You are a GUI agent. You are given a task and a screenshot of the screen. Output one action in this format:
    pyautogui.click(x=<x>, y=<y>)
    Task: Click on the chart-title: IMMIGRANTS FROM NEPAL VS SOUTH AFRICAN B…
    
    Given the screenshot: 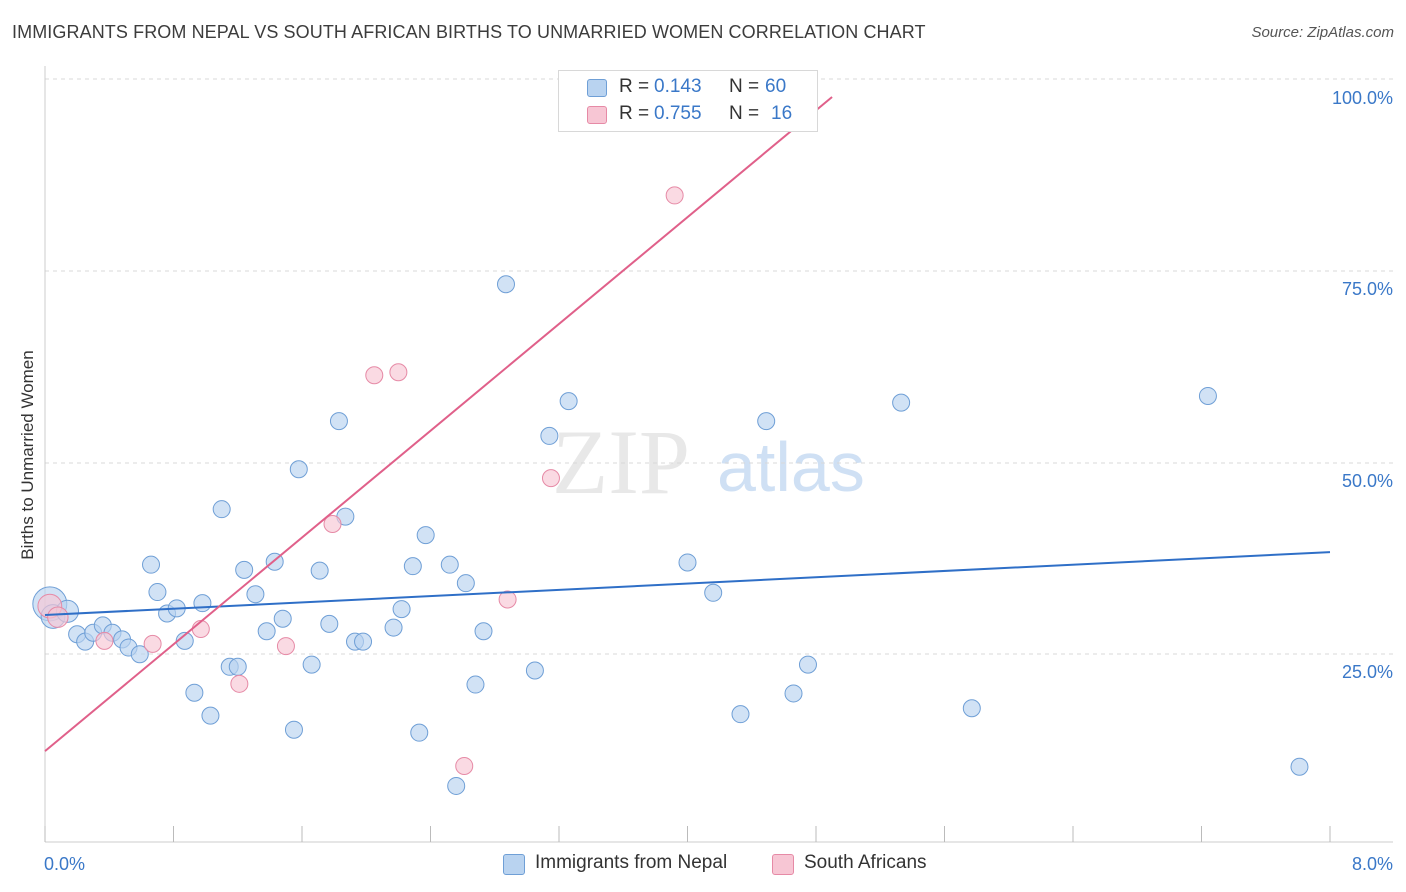 What is the action you would take?
    pyautogui.click(x=469, y=32)
    